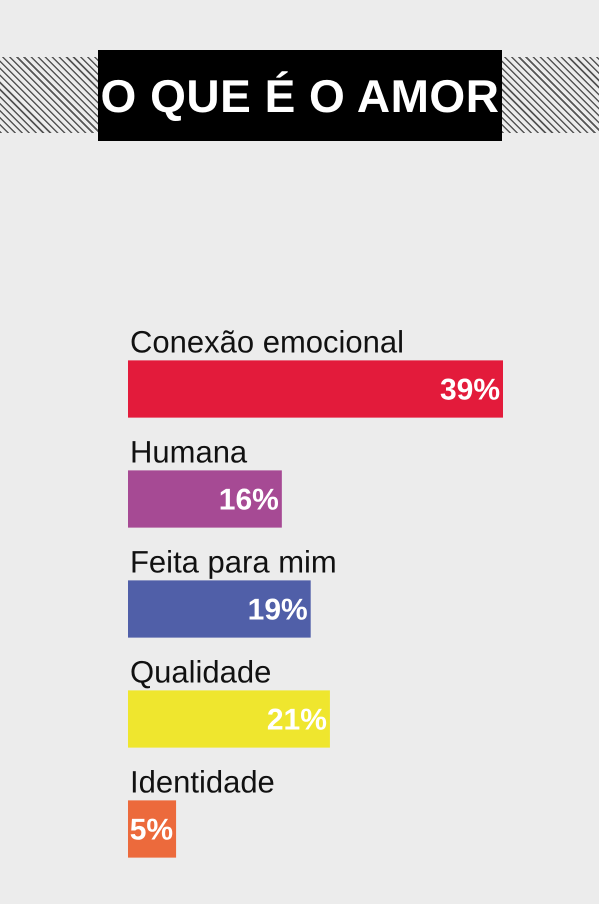  What do you see at coordinates (202, 782) in the screenshot?
I see `y-tick-label: Identidade` at bounding box center [202, 782].